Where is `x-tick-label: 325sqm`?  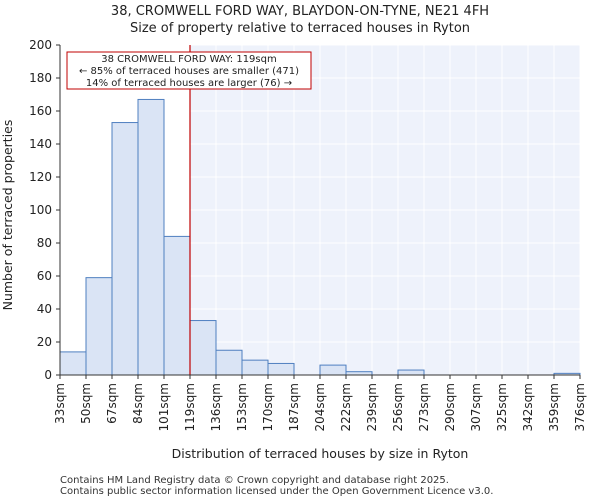
x-tick-label: 325sqm is located at coordinates (502, 407).